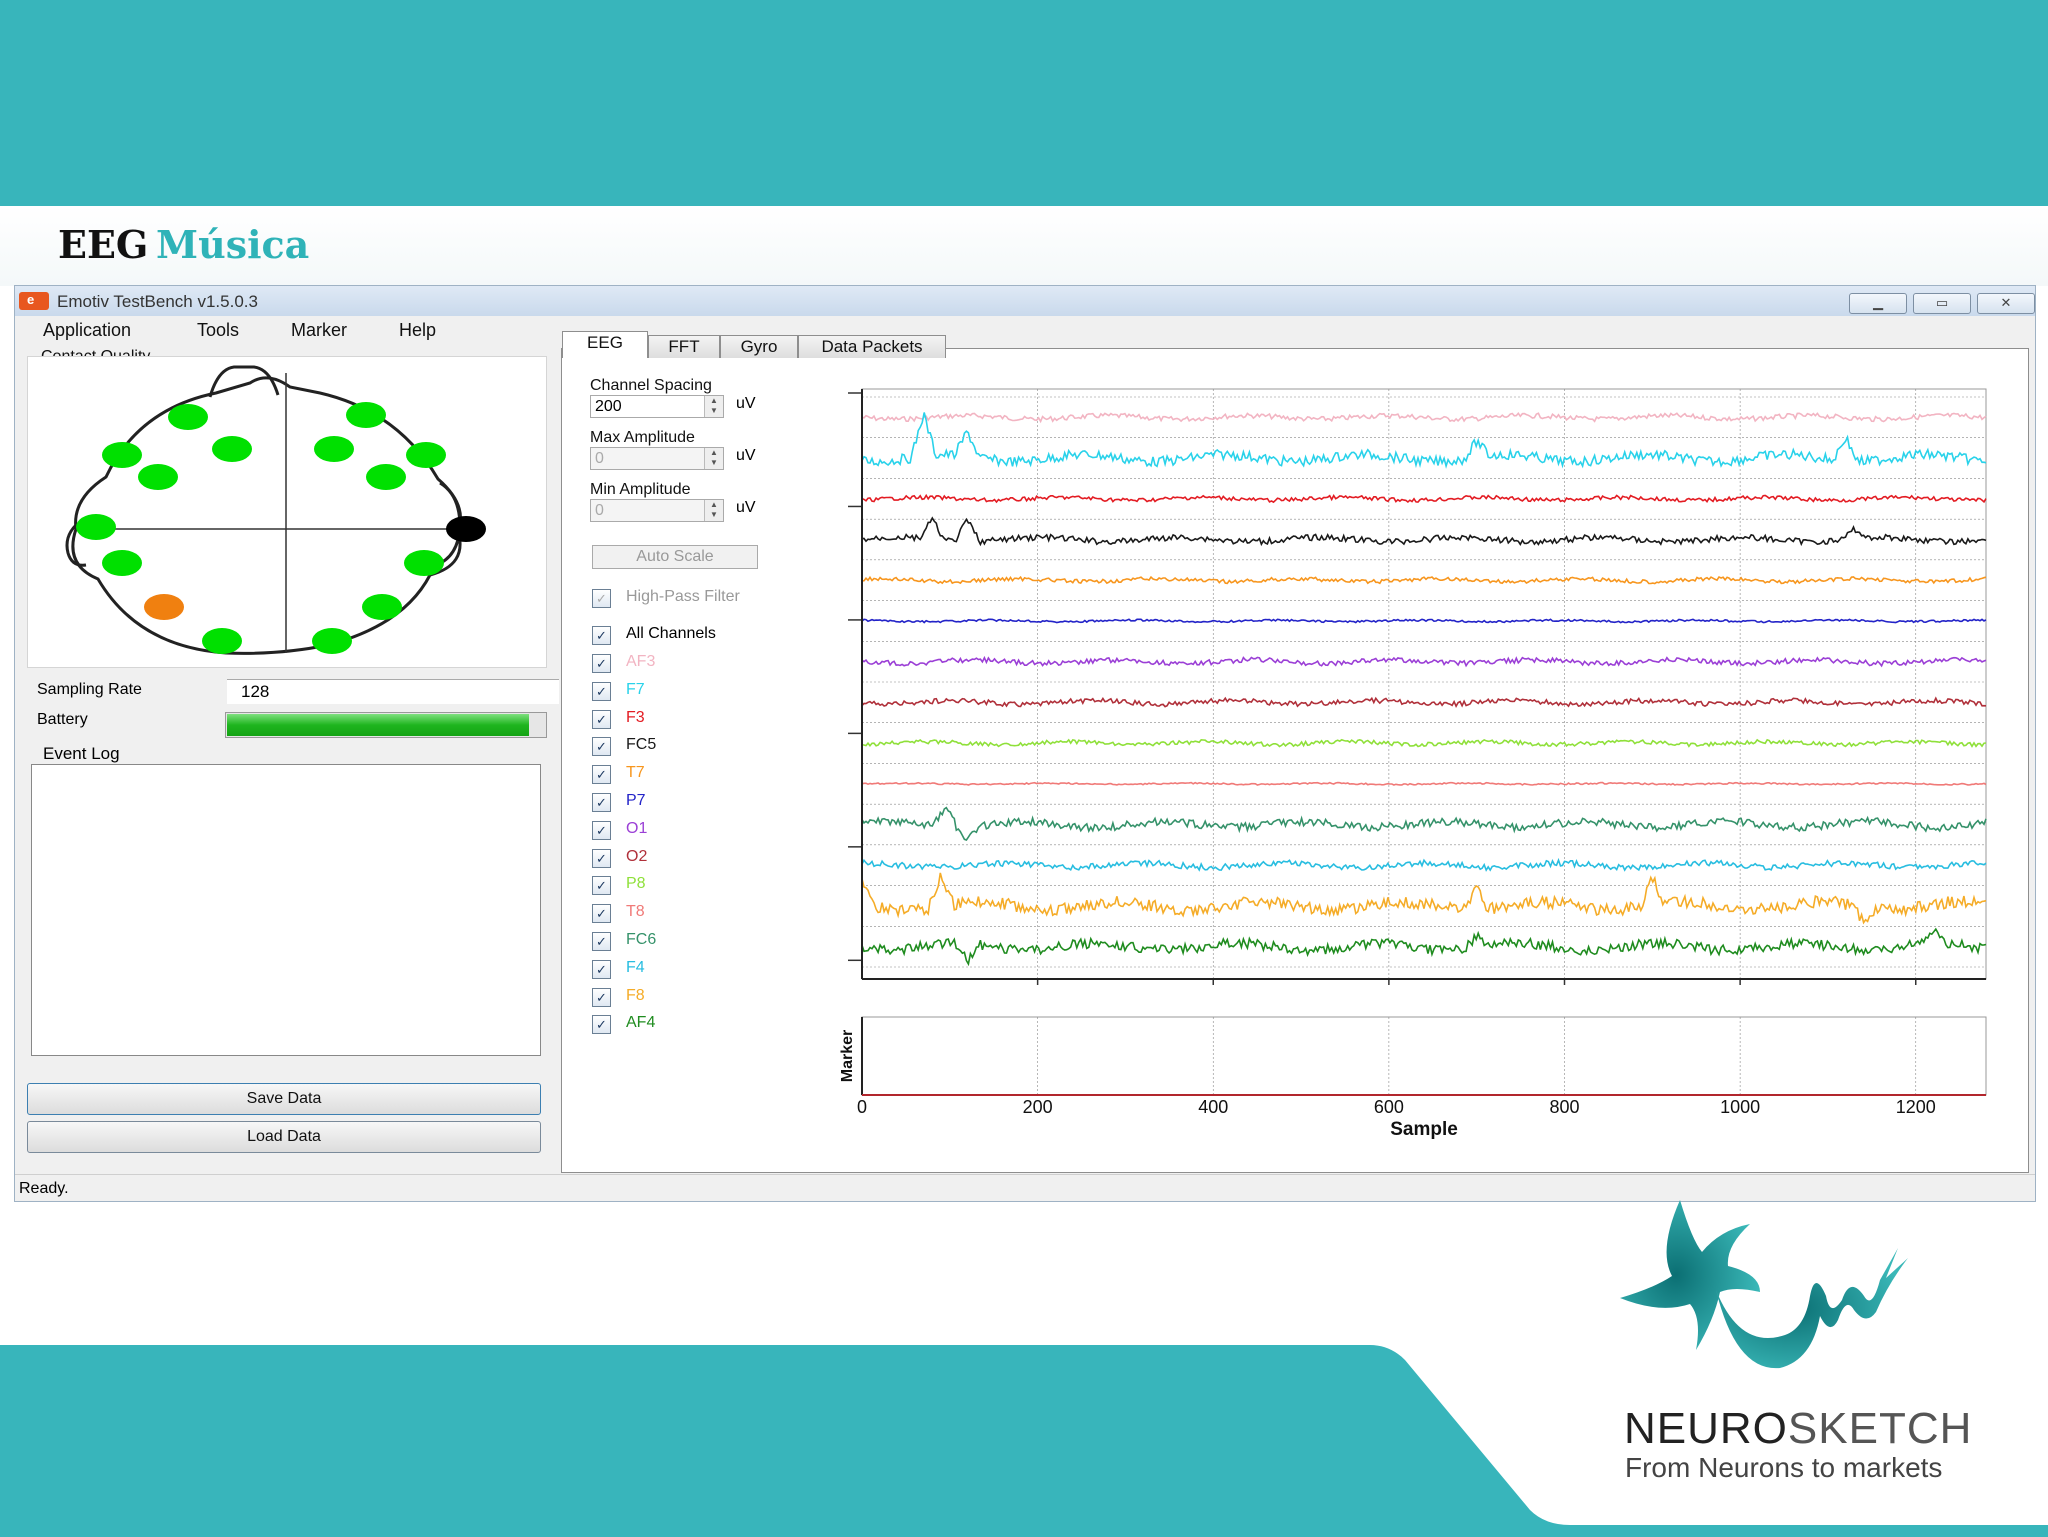 Image resolution: width=2048 pixels, height=1537 pixels. I want to click on channel-checkbox-af3: ✓, so click(601, 663).